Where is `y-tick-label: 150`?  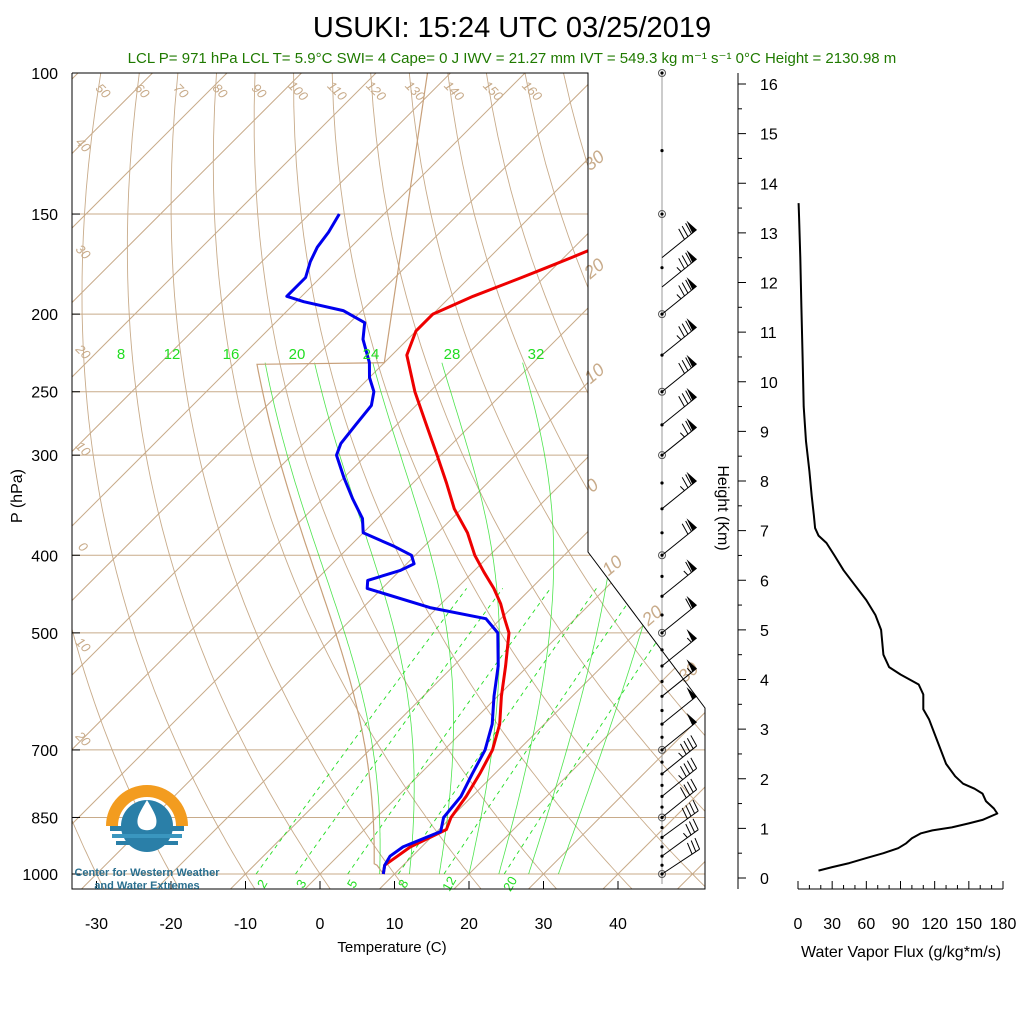
y-tick-label: 150 is located at coordinates (44, 215).